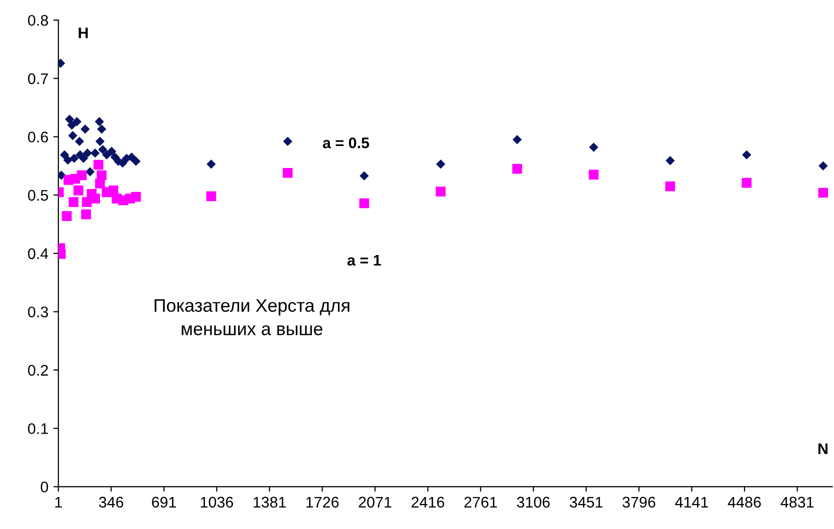  I want to click on y-tick-label: 0.5, so click(38, 195).